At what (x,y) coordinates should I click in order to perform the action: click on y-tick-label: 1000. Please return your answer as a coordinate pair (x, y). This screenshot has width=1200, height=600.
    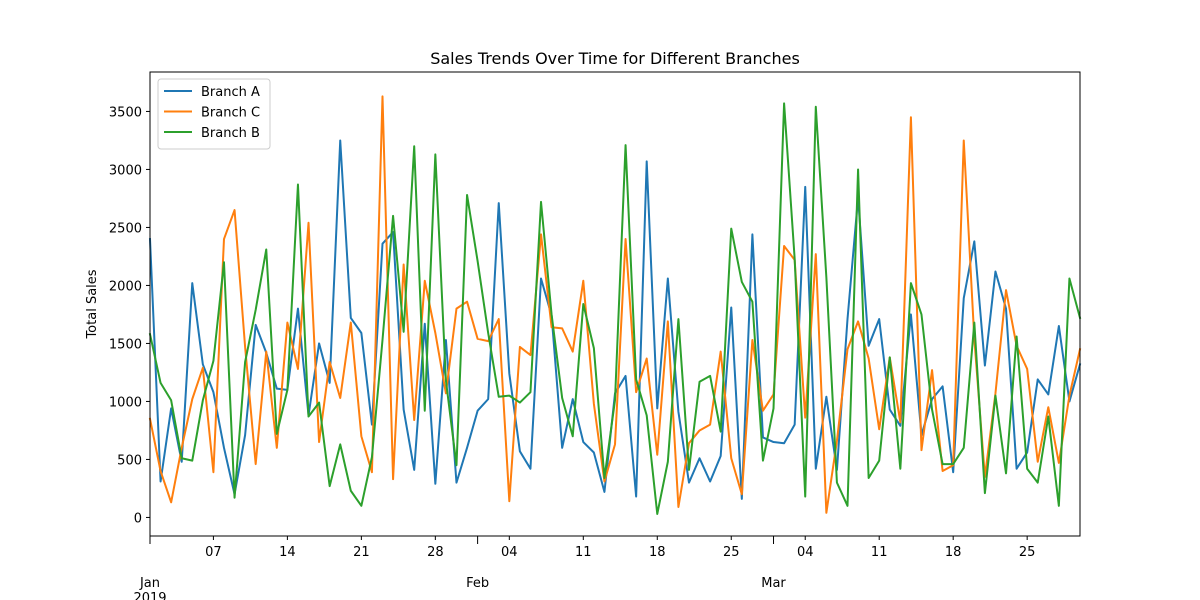
    Looking at the image, I should click on (125, 402).